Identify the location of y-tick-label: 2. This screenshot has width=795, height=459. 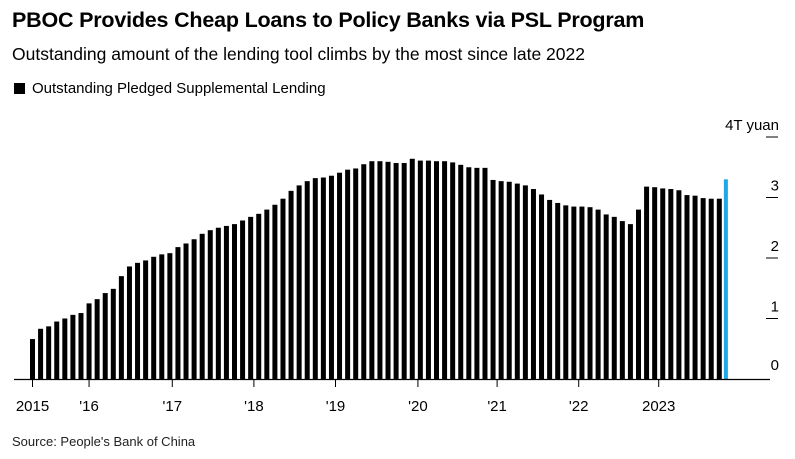
(775, 246).